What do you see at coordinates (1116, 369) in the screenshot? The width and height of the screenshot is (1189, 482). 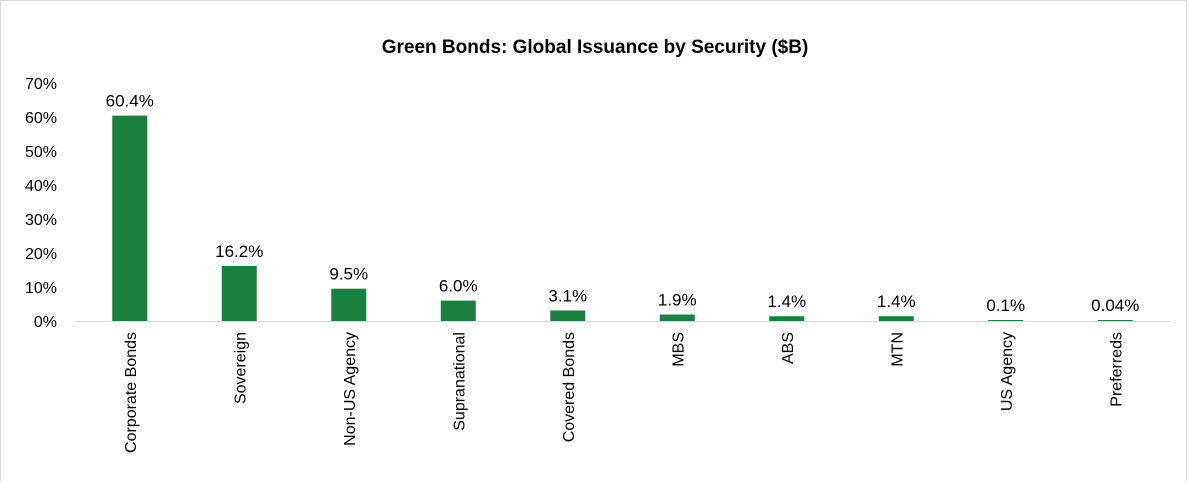 I see `x-tick-label: Preferreds` at bounding box center [1116, 369].